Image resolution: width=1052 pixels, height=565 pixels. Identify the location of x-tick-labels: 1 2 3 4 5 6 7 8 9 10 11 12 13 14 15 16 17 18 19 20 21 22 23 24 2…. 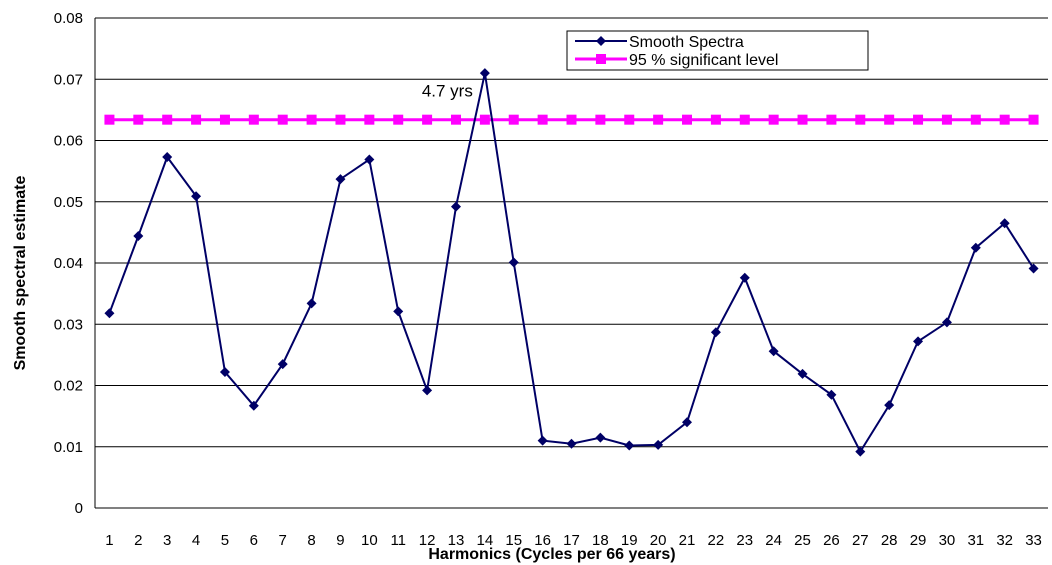
(573, 540).